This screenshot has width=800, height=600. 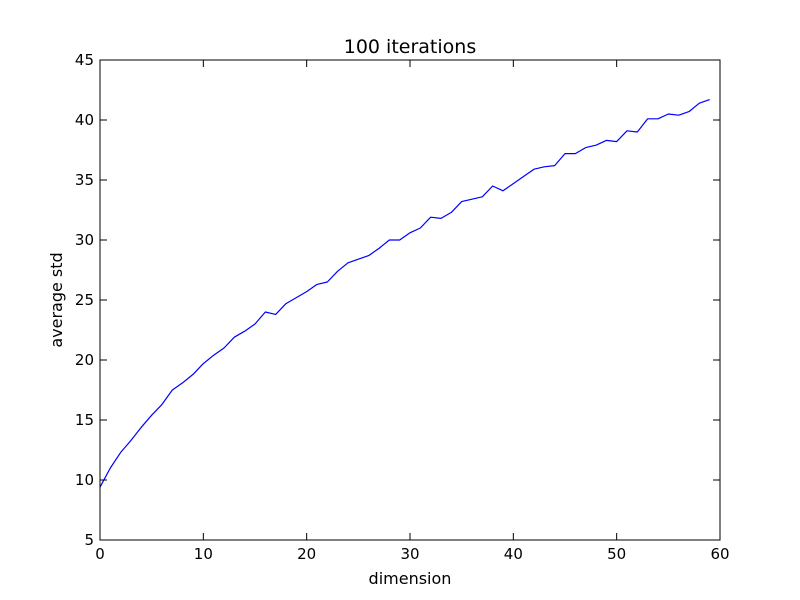 I want to click on y-tick-label: 35, so click(x=84, y=180).